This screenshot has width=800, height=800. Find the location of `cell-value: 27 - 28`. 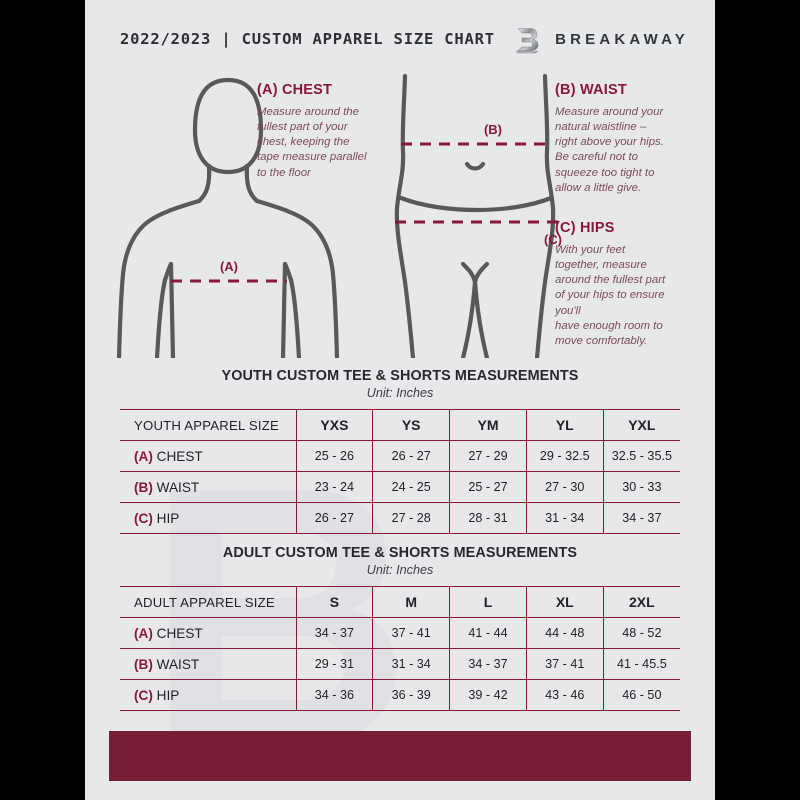

cell-value: 27 - 28 is located at coordinates (411, 518).